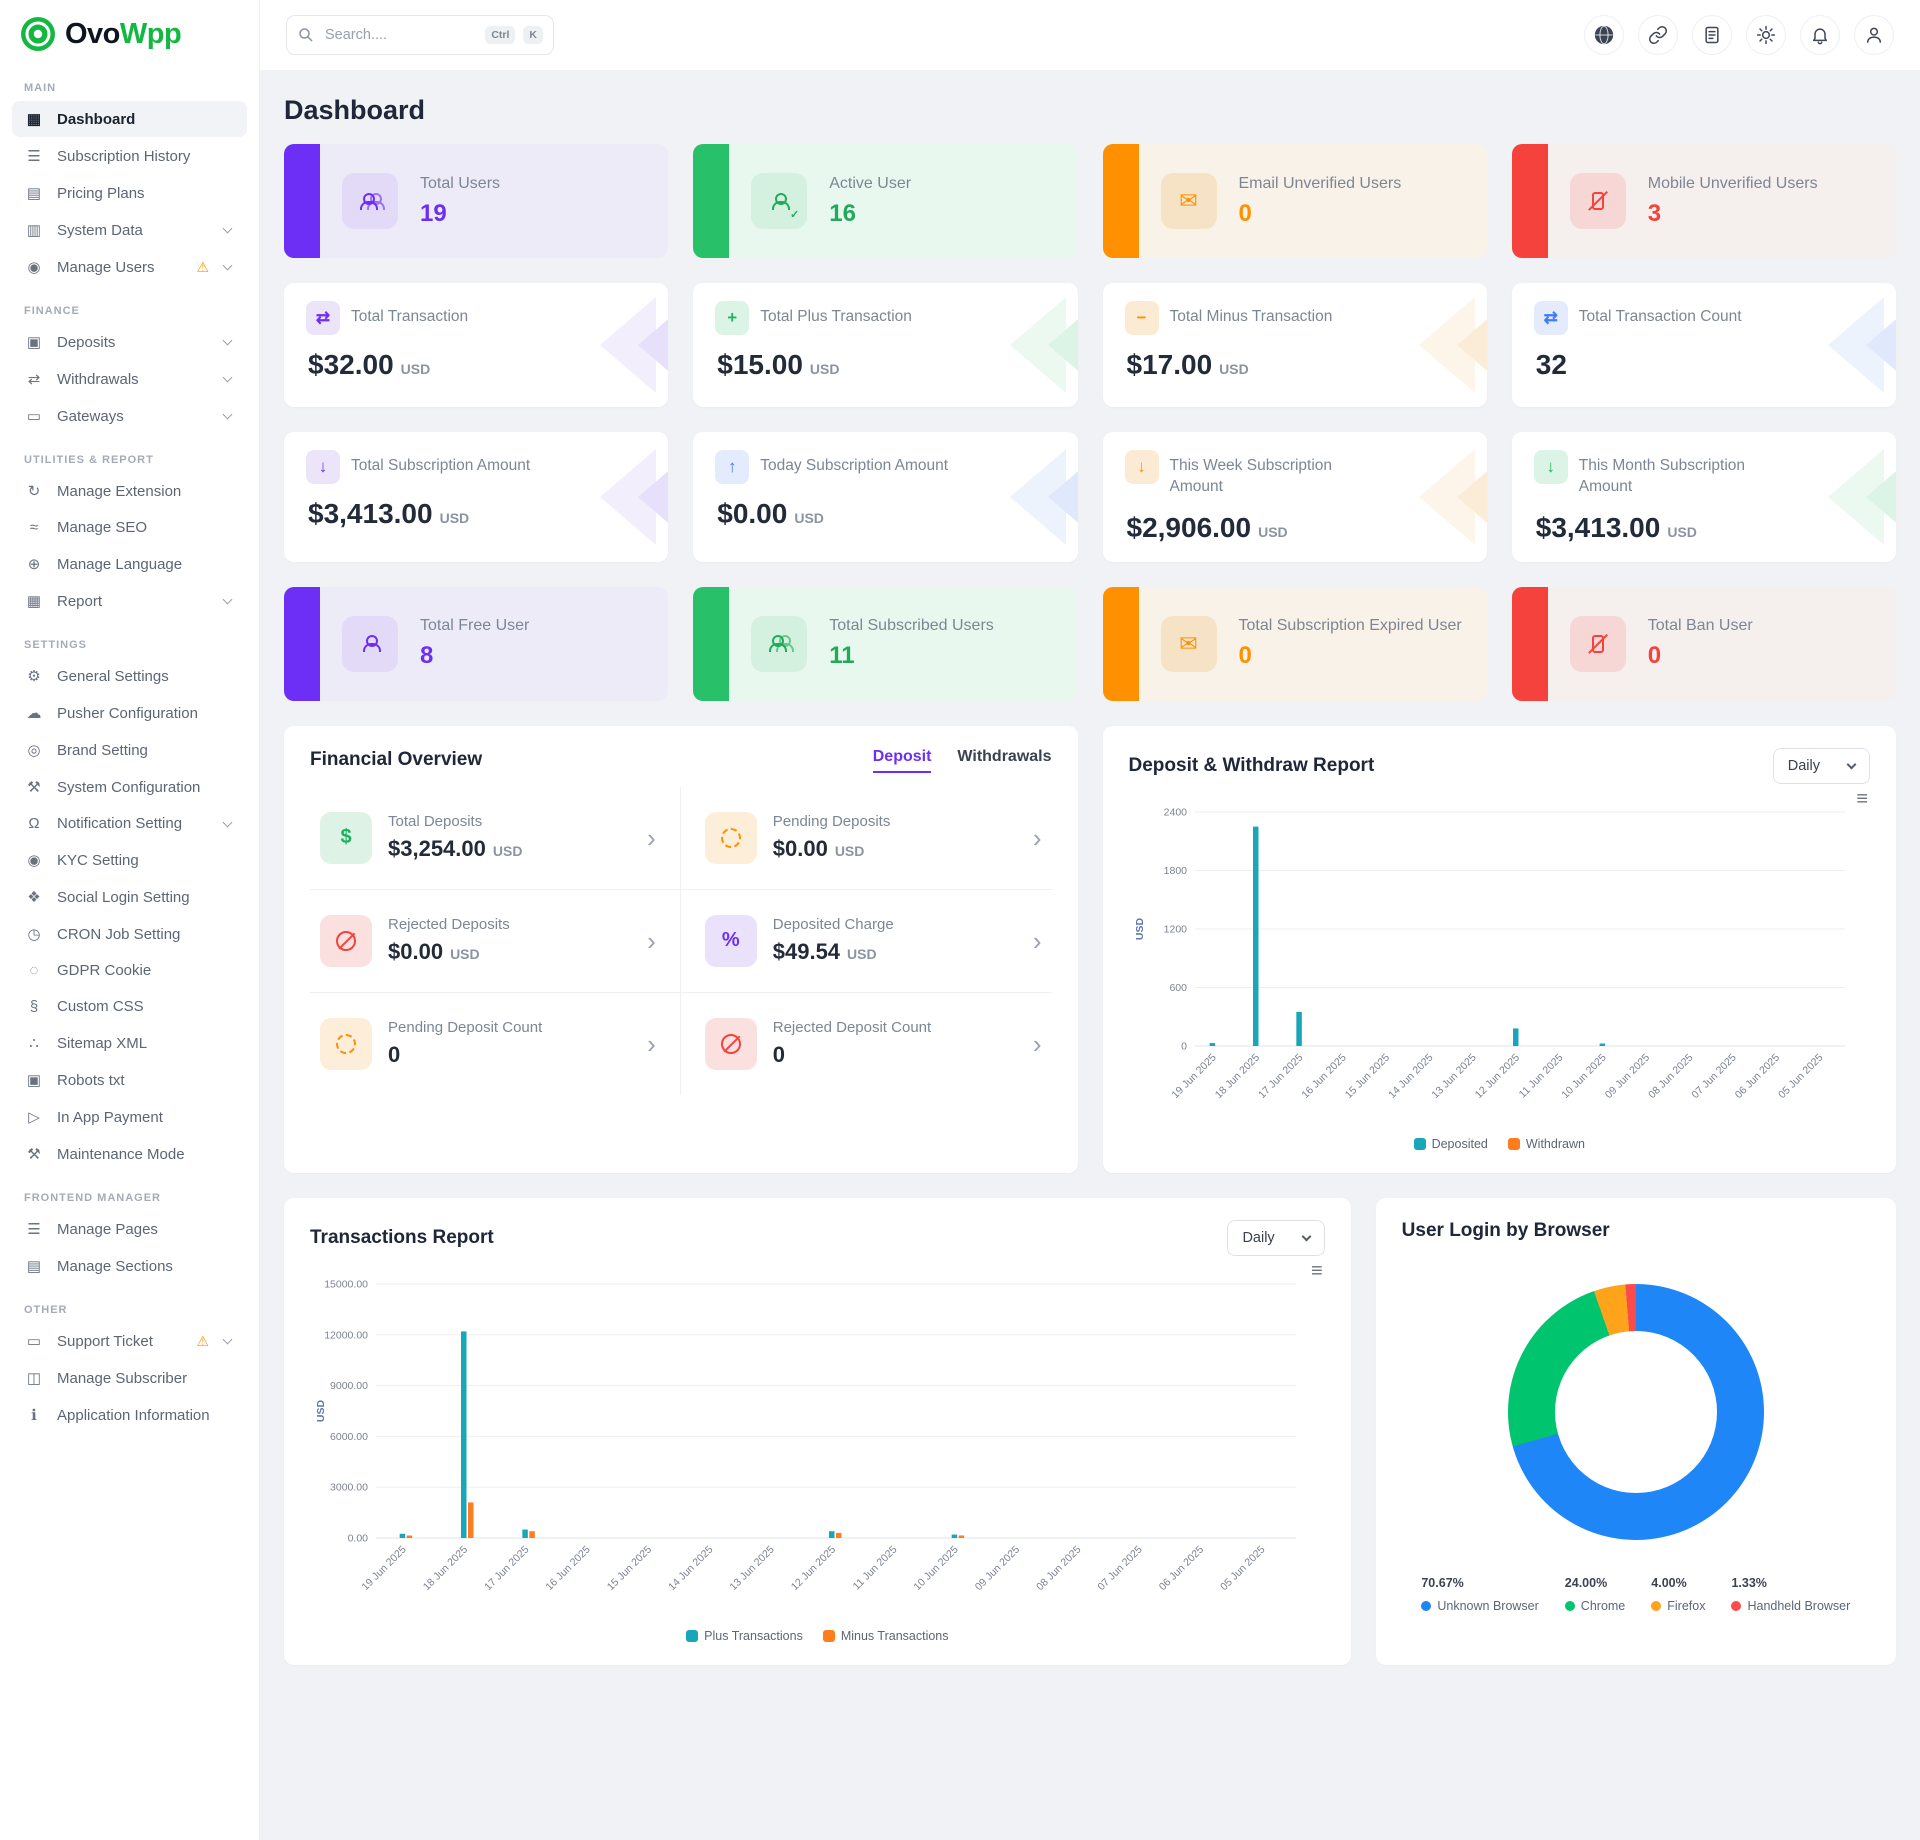 The height and width of the screenshot is (1840, 1920). What do you see at coordinates (1656, 1605) in the screenshot?
I see `legend-dot` at bounding box center [1656, 1605].